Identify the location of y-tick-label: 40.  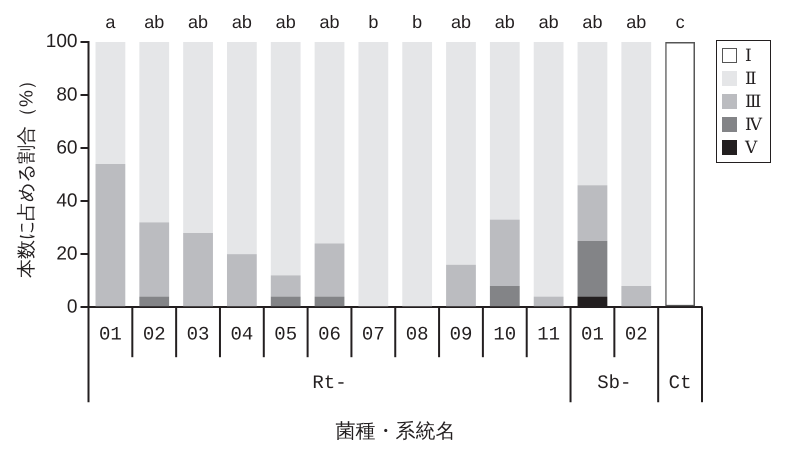
(67, 201).